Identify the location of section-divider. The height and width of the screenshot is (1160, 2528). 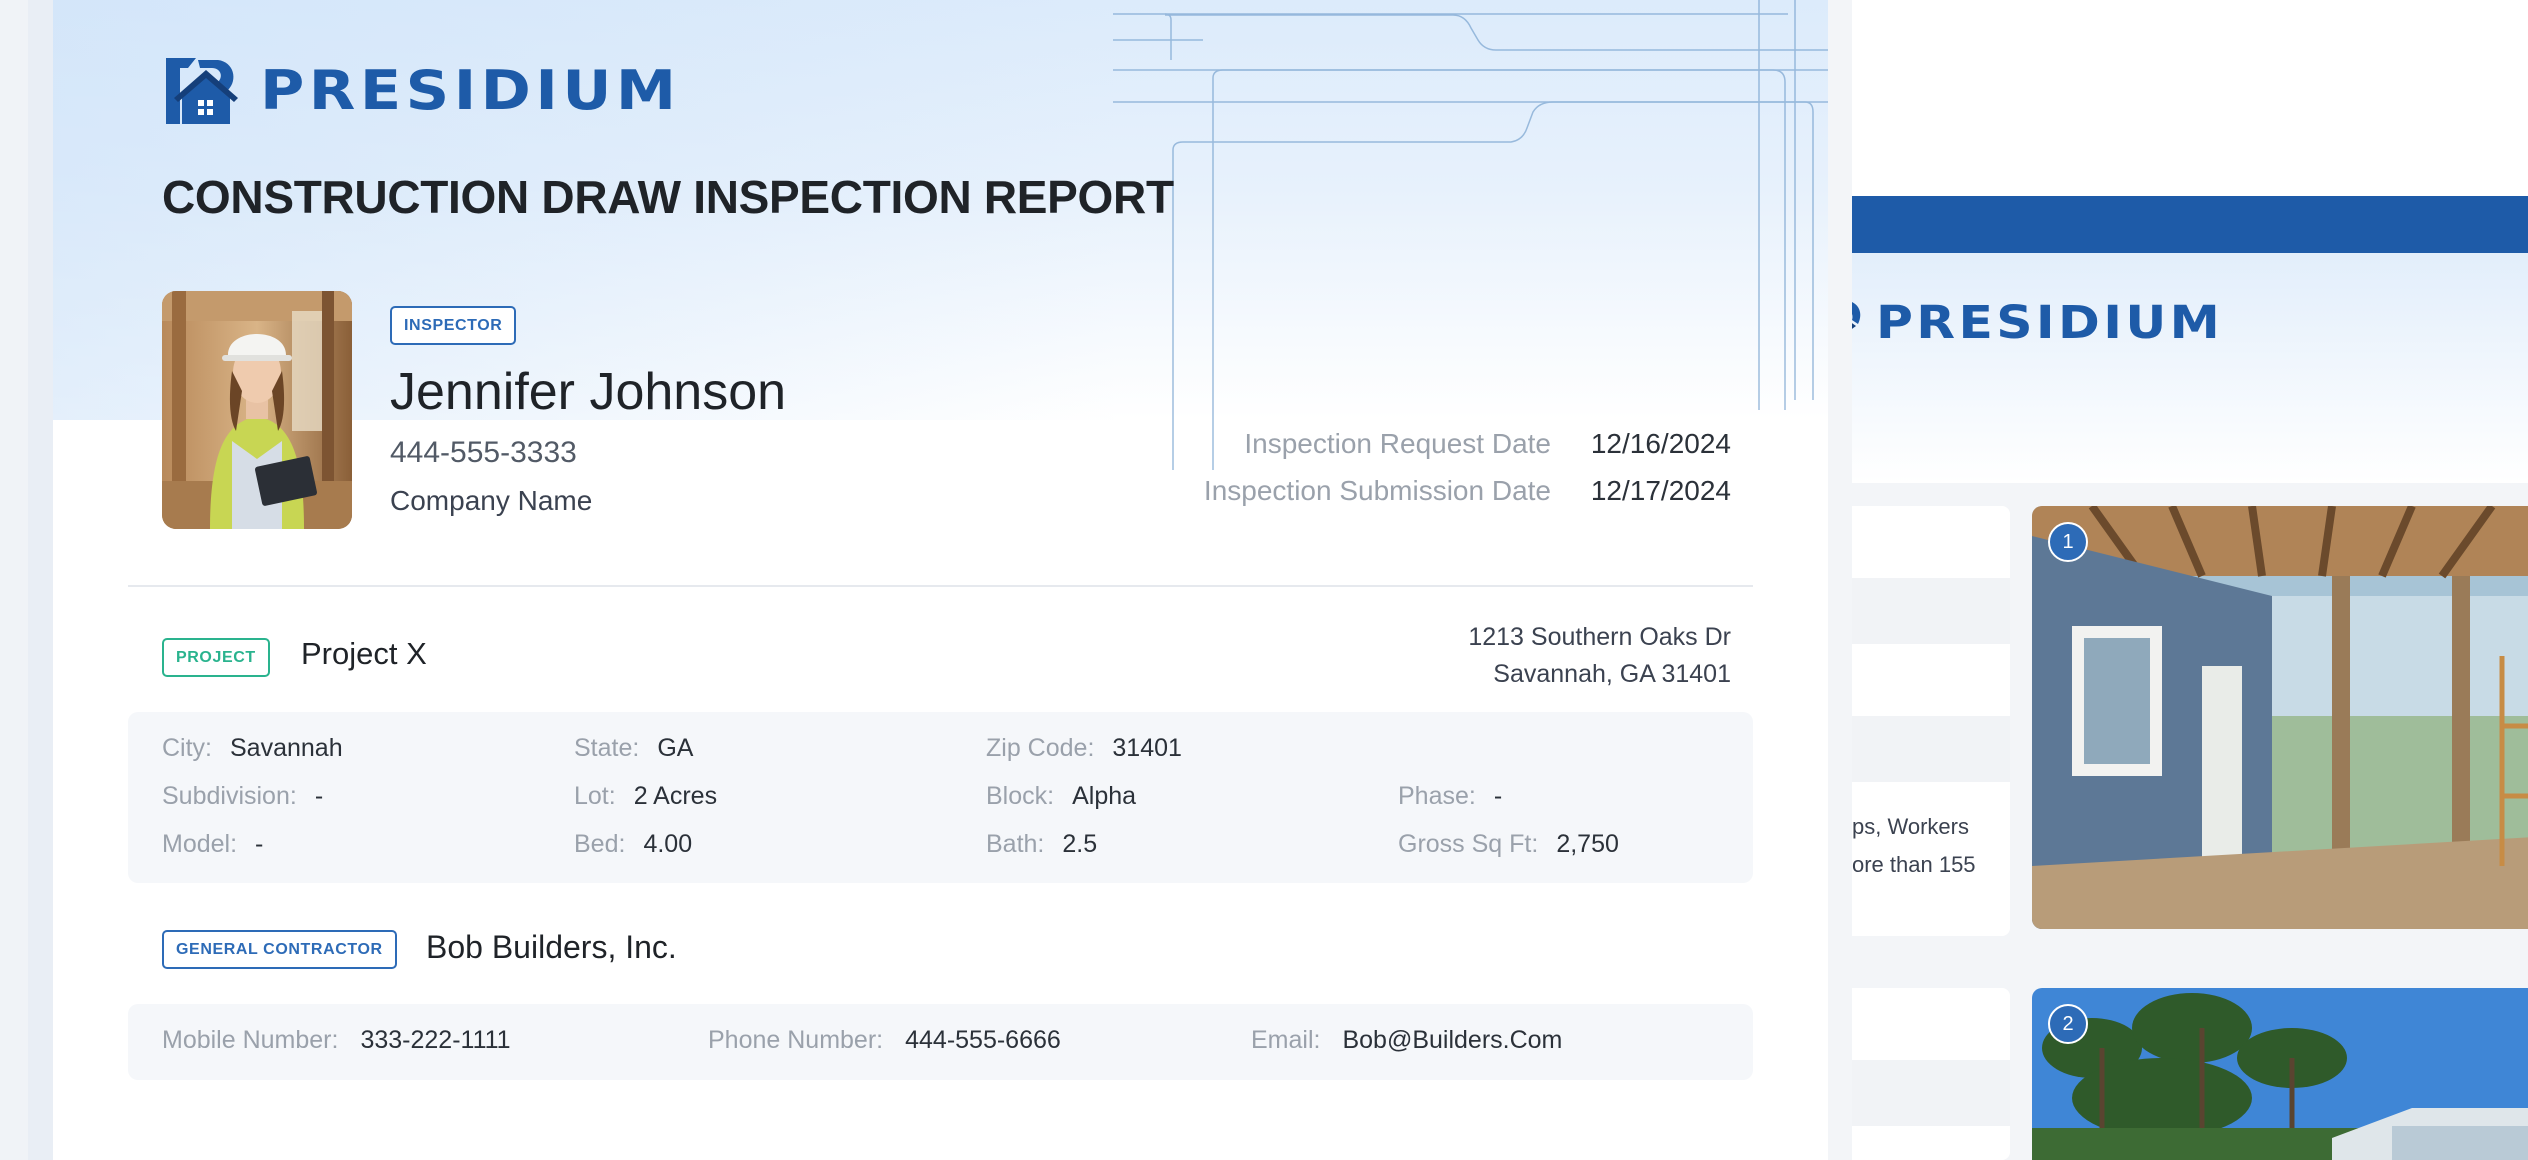
(940, 586).